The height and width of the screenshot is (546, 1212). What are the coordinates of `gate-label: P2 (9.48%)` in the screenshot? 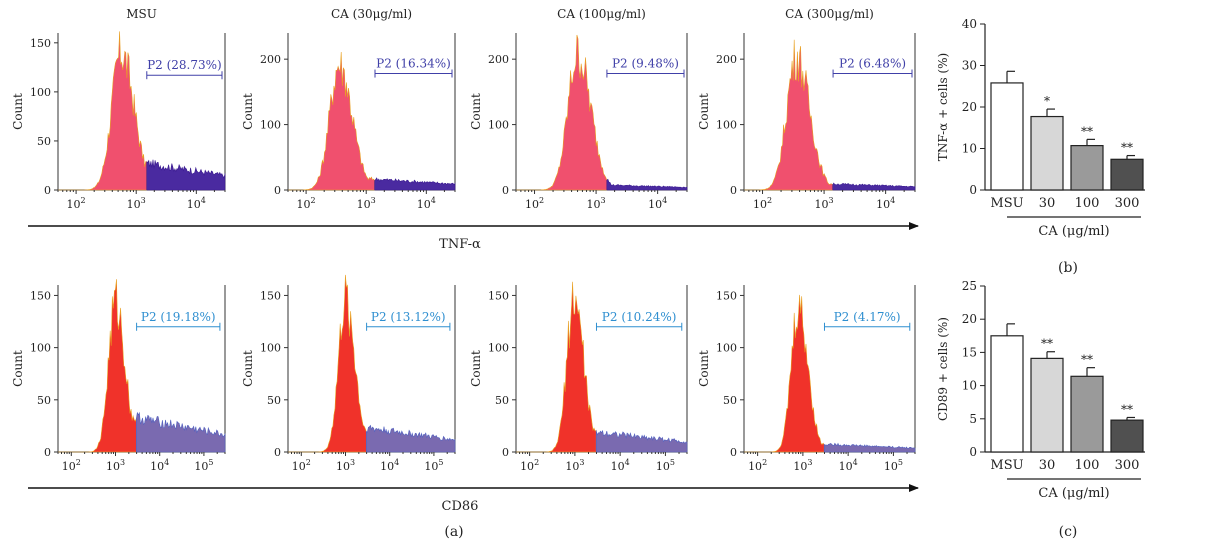 It's located at (645, 64).